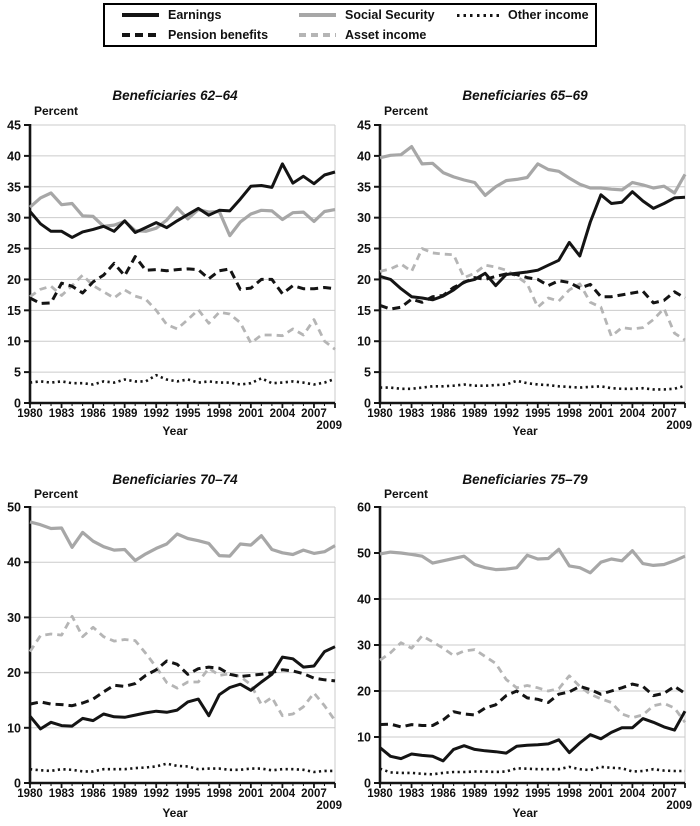 The height and width of the screenshot is (826, 700). I want to click on legend-item-asset-income: Asset income, so click(378, 35).